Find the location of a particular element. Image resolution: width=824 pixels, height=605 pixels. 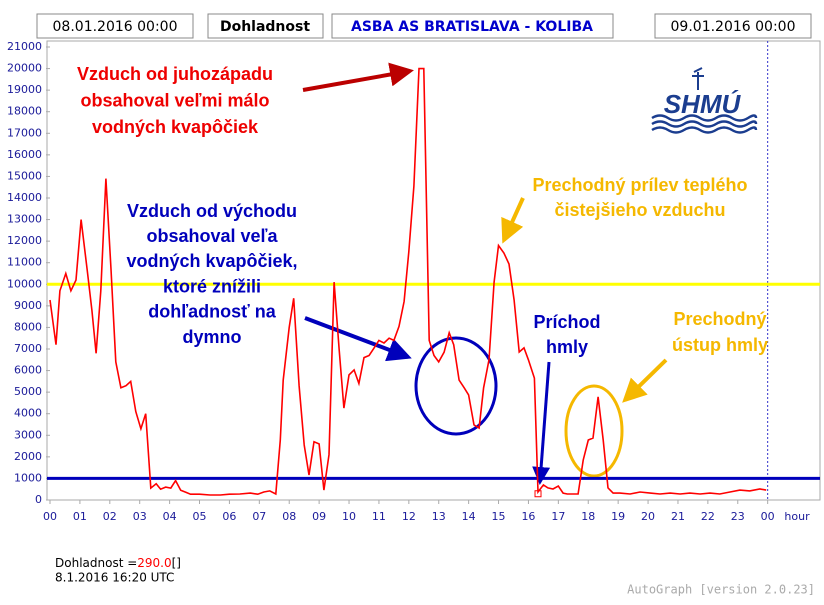

annotation: obsahoval veľmi málo is located at coordinates (175, 100).